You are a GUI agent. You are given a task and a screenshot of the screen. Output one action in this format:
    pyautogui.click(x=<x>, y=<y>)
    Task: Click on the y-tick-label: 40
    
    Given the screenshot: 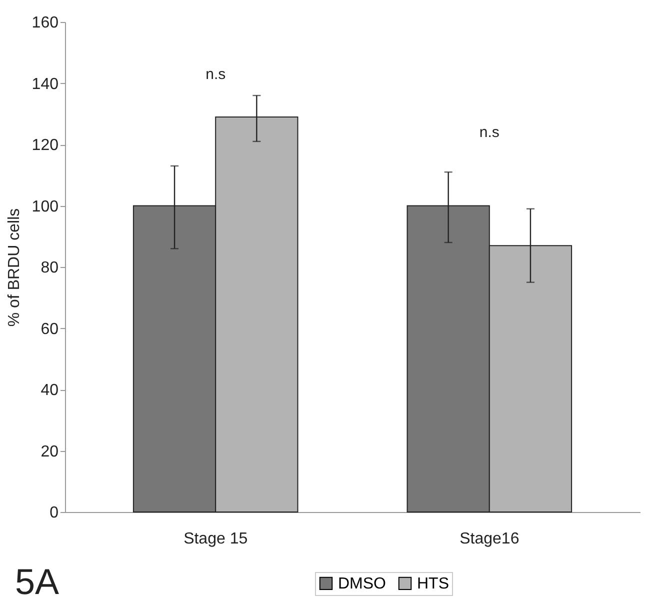 What is the action you would take?
    pyautogui.click(x=49, y=390)
    